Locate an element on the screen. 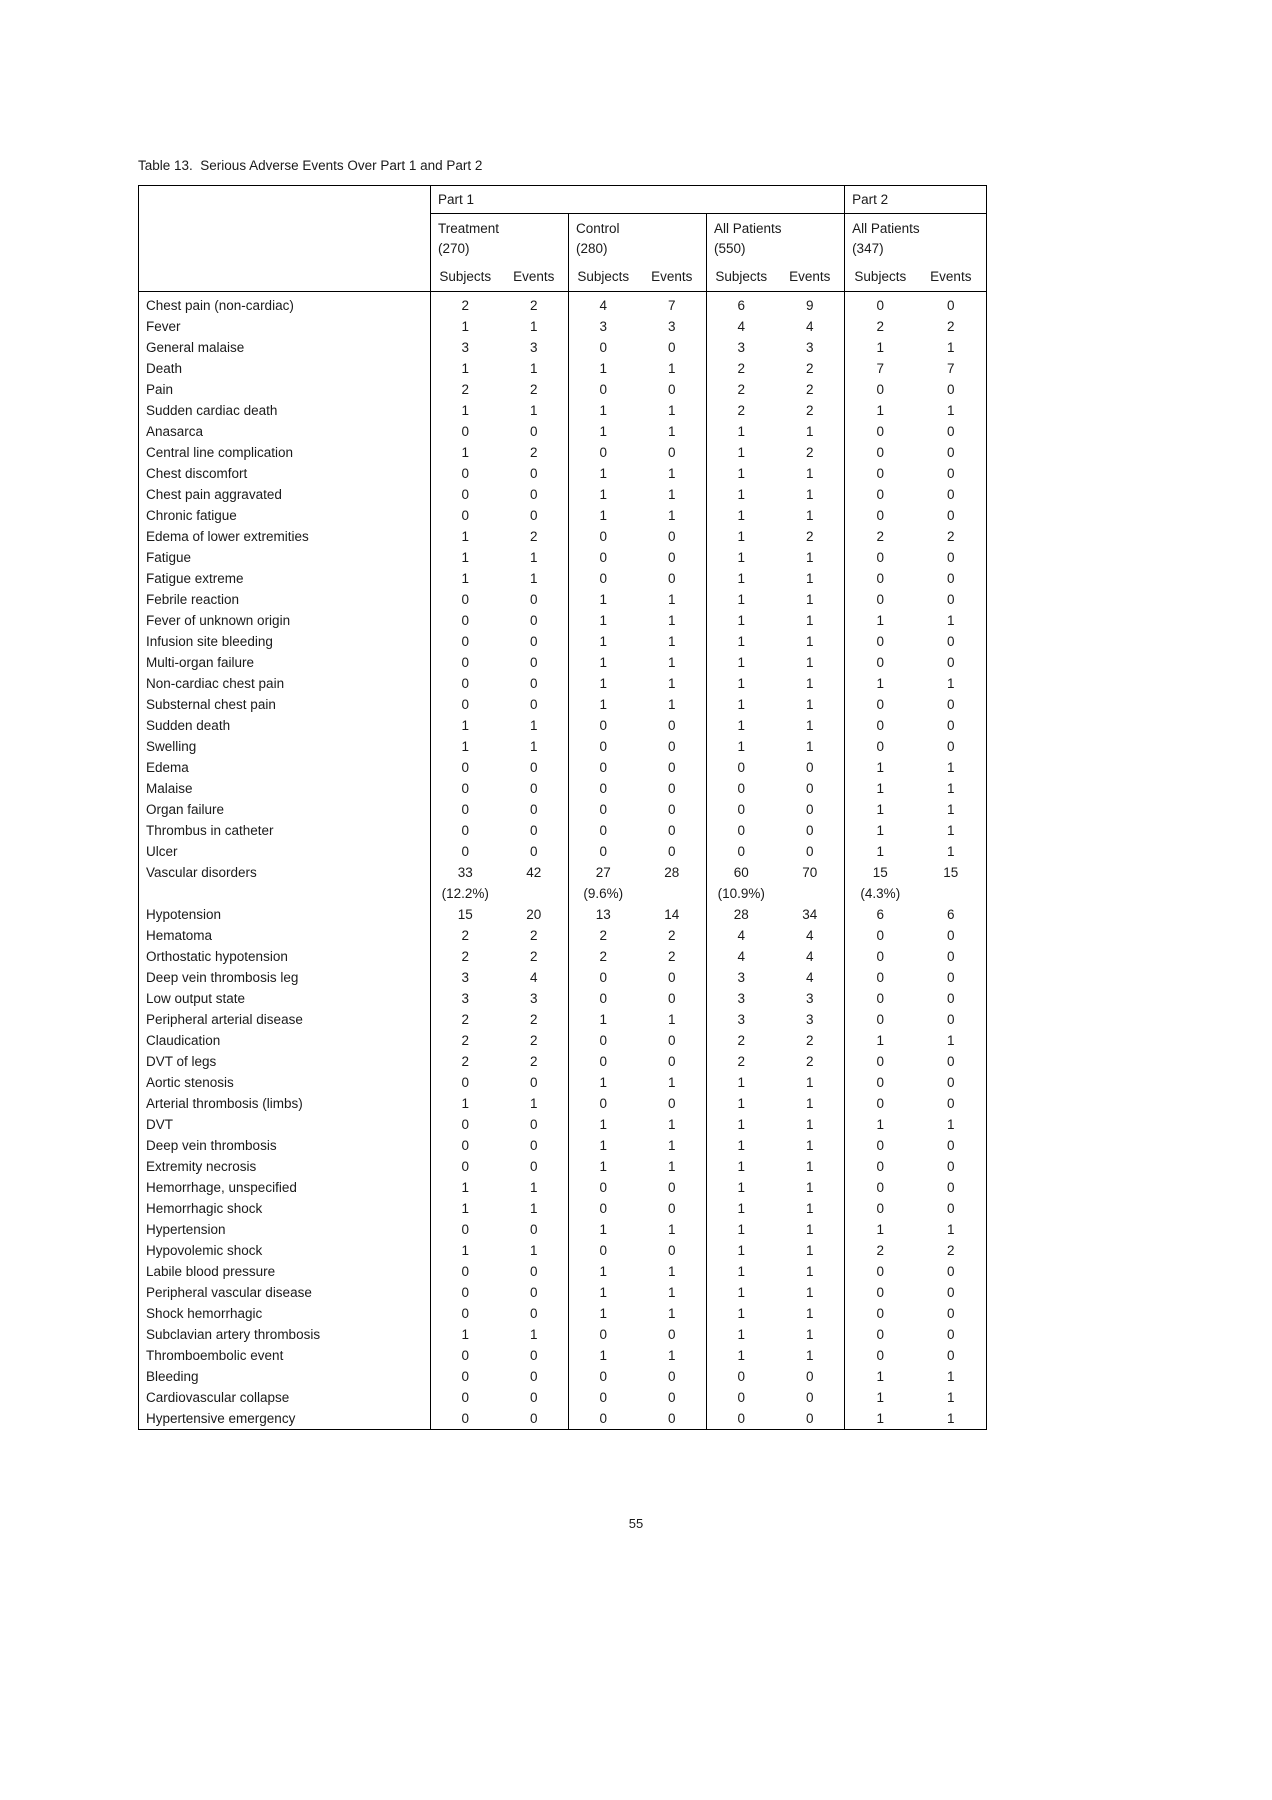 The image size is (1272, 1800). event-name: Deep vein thrombosis is located at coordinates (211, 1145).